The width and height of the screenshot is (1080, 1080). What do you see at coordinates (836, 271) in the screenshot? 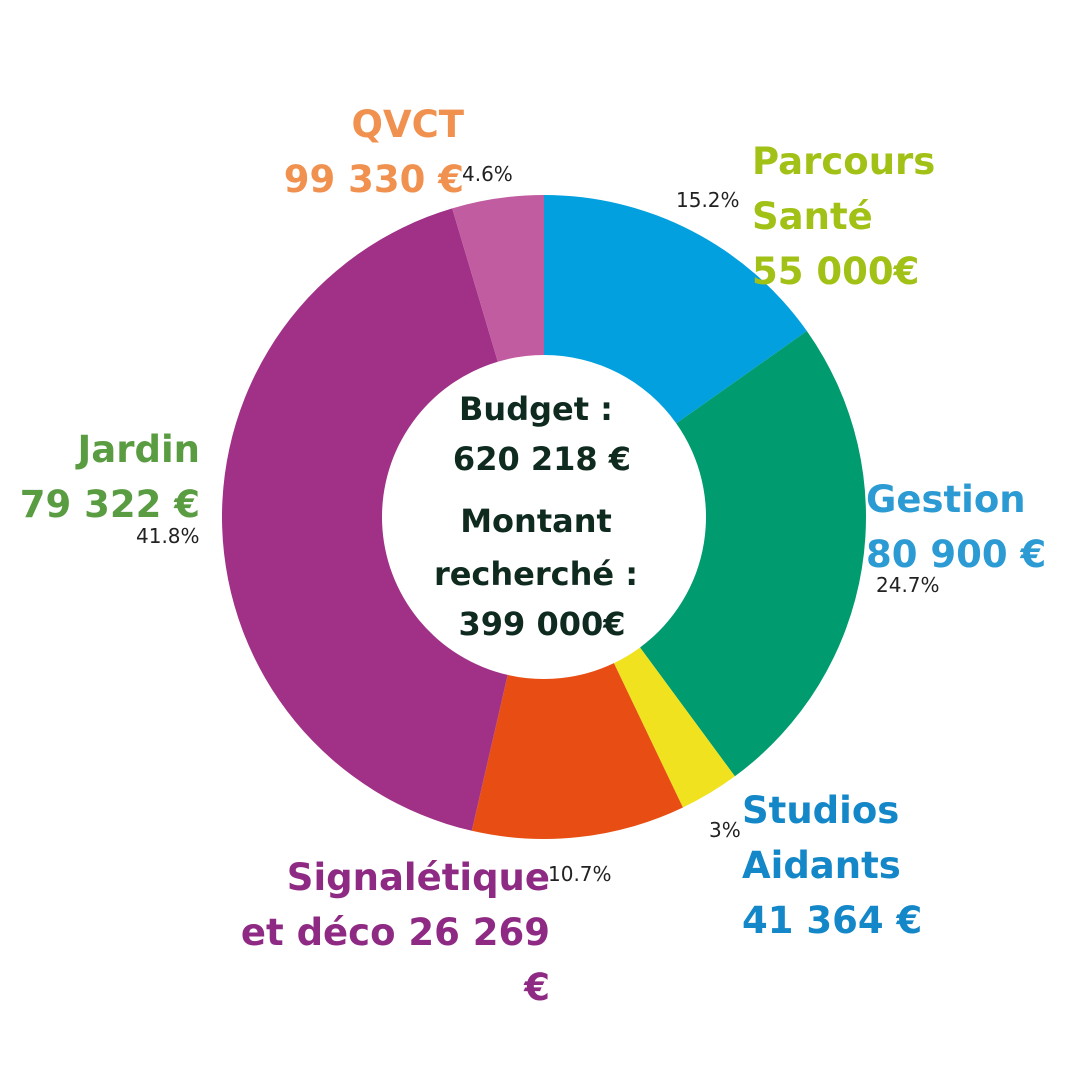
I see `slice-label-line: 55 000€` at bounding box center [836, 271].